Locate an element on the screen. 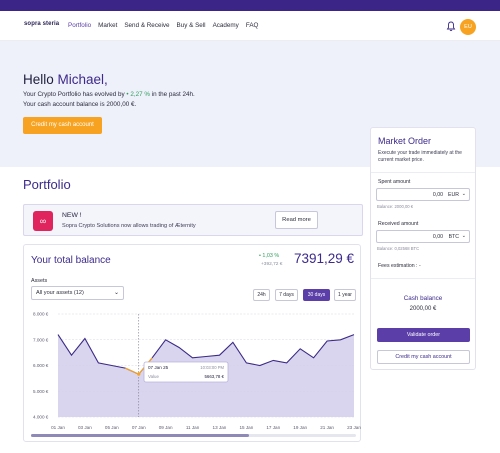 The image size is (500, 453). nav-item-faq: FAQ is located at coordinates (252, 25).